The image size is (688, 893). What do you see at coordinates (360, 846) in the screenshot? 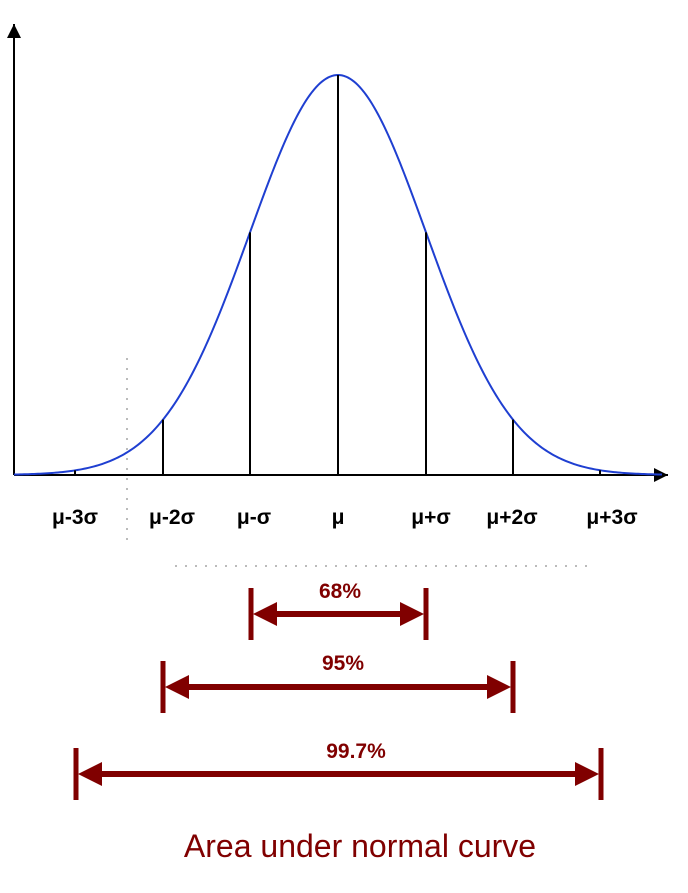
I see `caption: Area under normal curve` at bounding box center [360, 846].